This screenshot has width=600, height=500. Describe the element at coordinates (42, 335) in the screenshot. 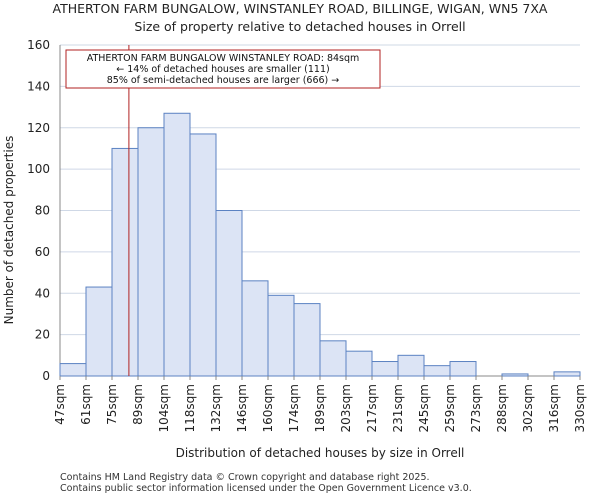

I see `y-tick-label: 20` at that location.